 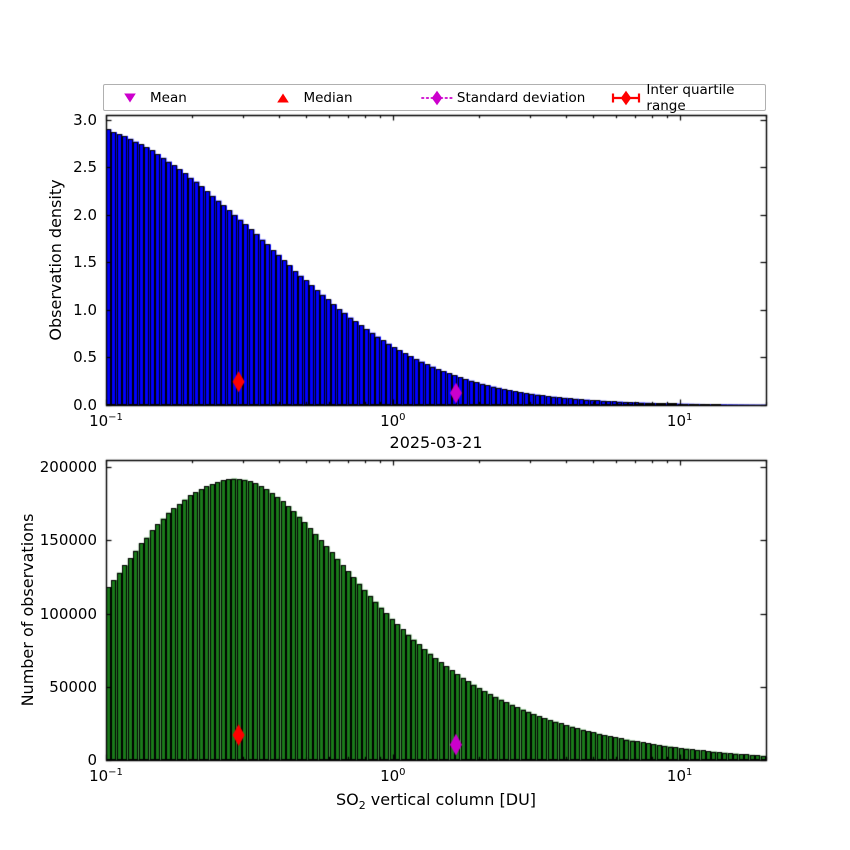 I want to click on top-ytick-label-6: 3.0, so click(x=85, y=119).